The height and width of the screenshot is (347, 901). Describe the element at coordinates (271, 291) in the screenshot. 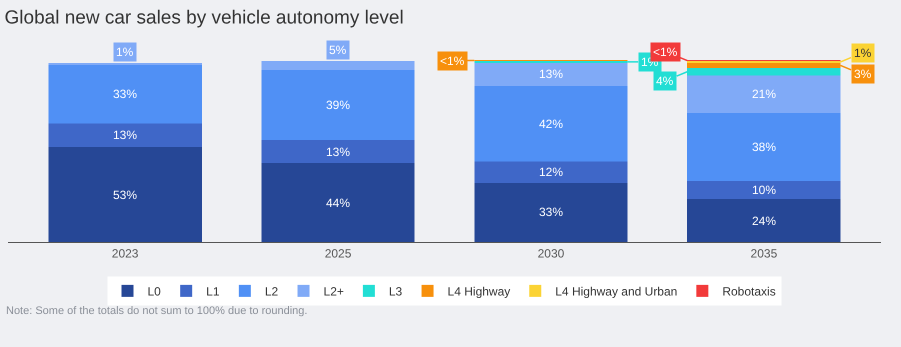

I see `legend-label: L2` at that location.